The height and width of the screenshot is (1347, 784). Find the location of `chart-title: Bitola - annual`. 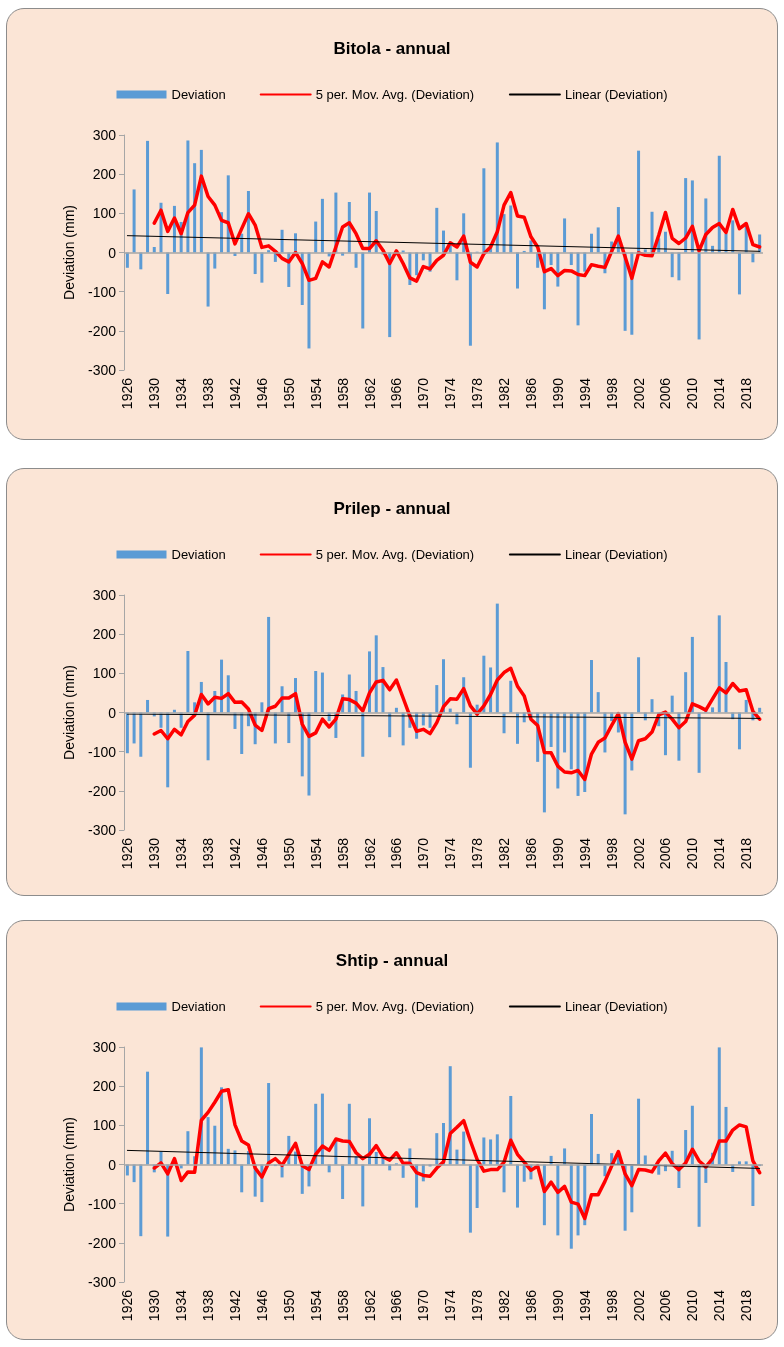

chart-title: Bitola - annual is located at coordinates (392, 48).